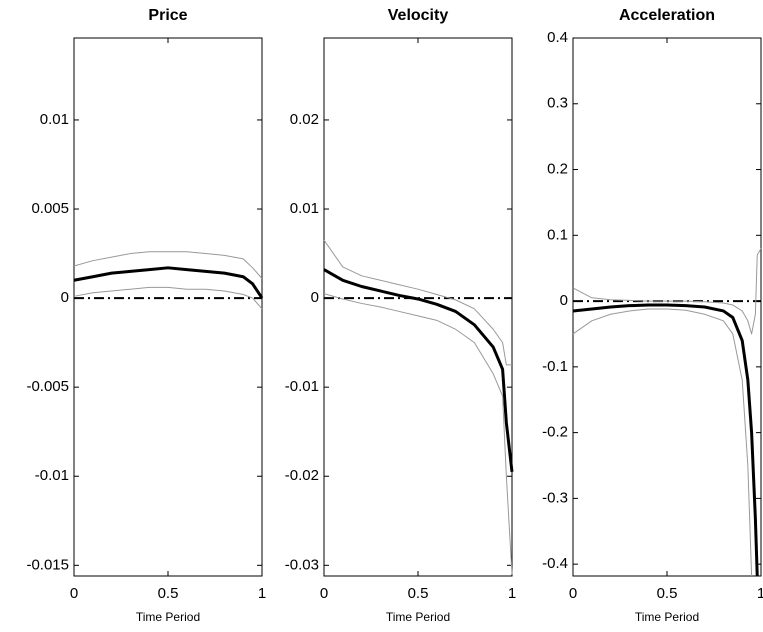 This screenshot has height=632, width=763. What do you see at coordinates (302, 475) in the screenshot?
I see `y-tick-label: -0.02` at bounding box center [302, 475].